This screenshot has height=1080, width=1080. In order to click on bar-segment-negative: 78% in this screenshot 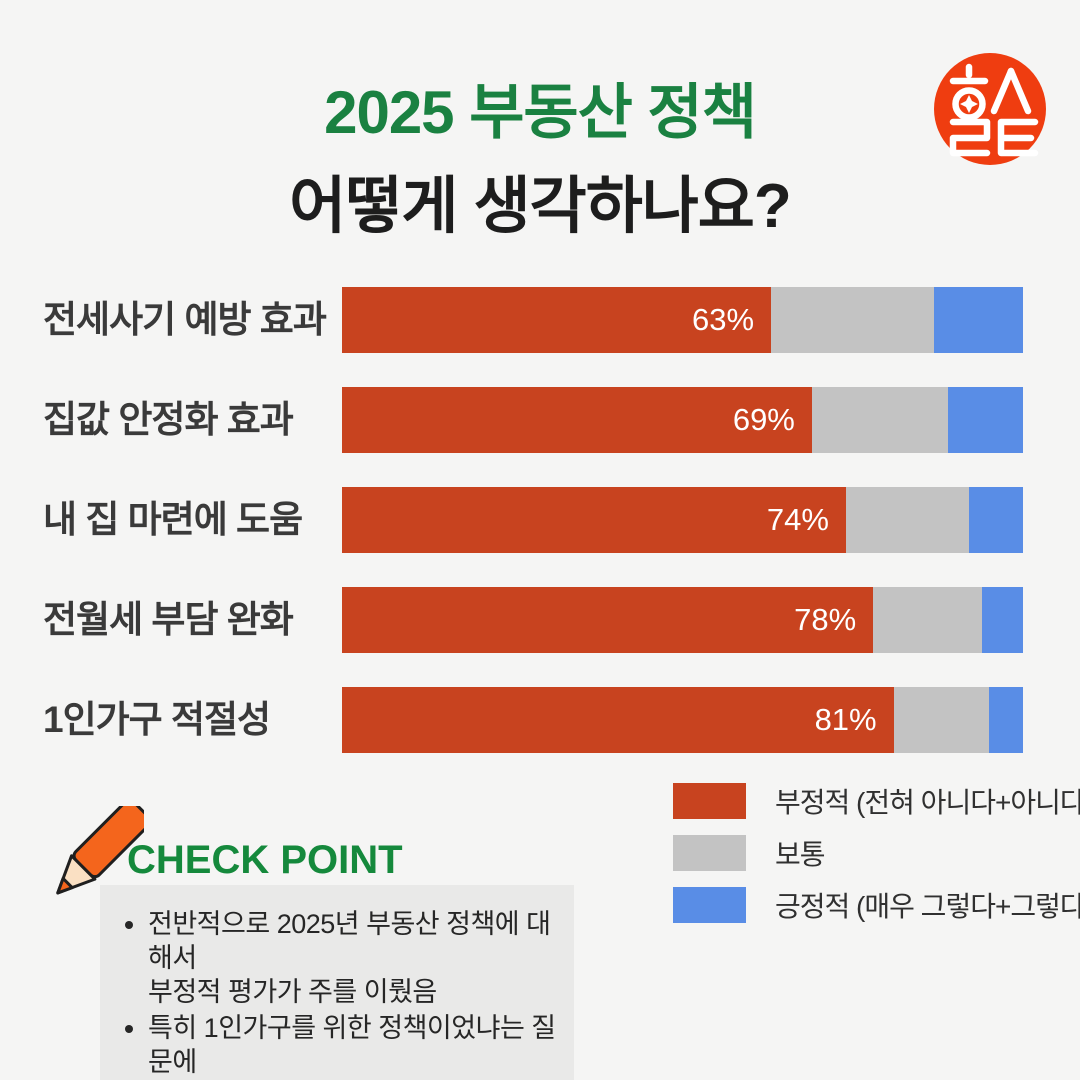, I will do `click(608, 620)`.